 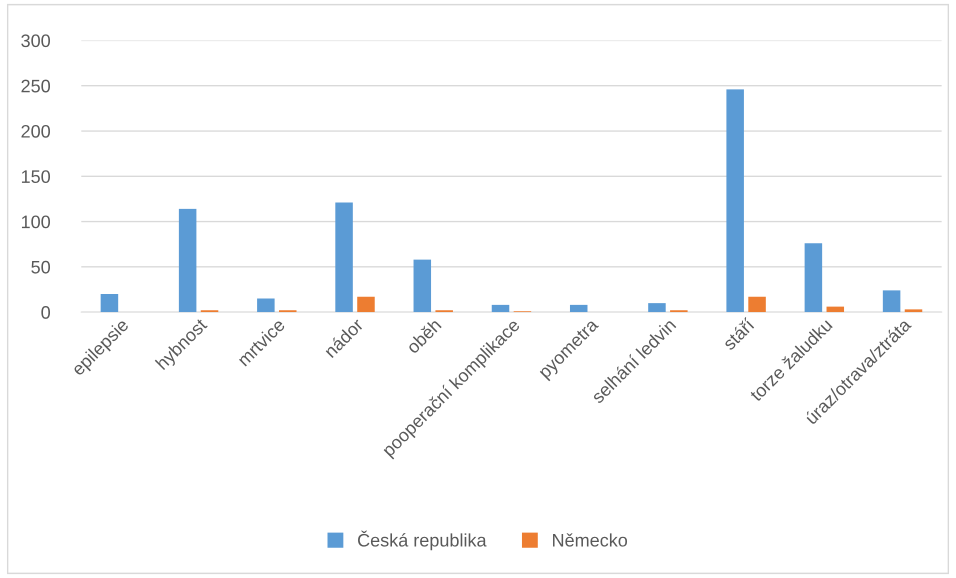 What do you see at coordinates (45, 312) in the screenshot?
I see `y-tick-label: 0` at bounding box center [45, 312].